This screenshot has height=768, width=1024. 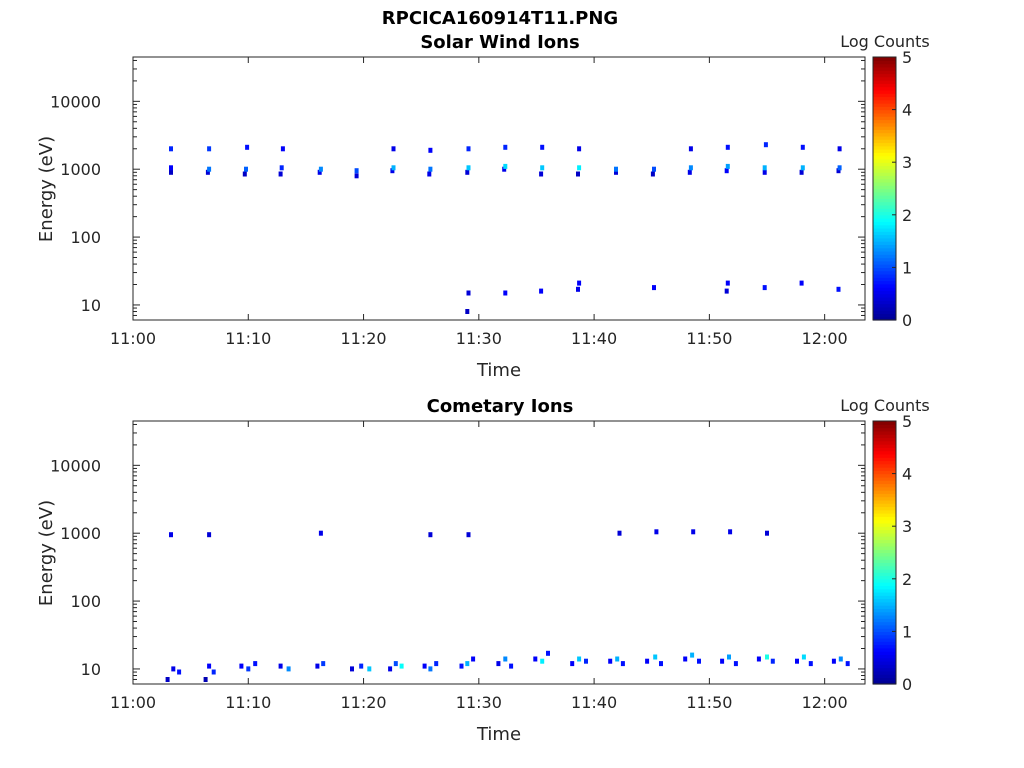 I want to click on x-tick-label: 11:20, so click(x=363, y=338).